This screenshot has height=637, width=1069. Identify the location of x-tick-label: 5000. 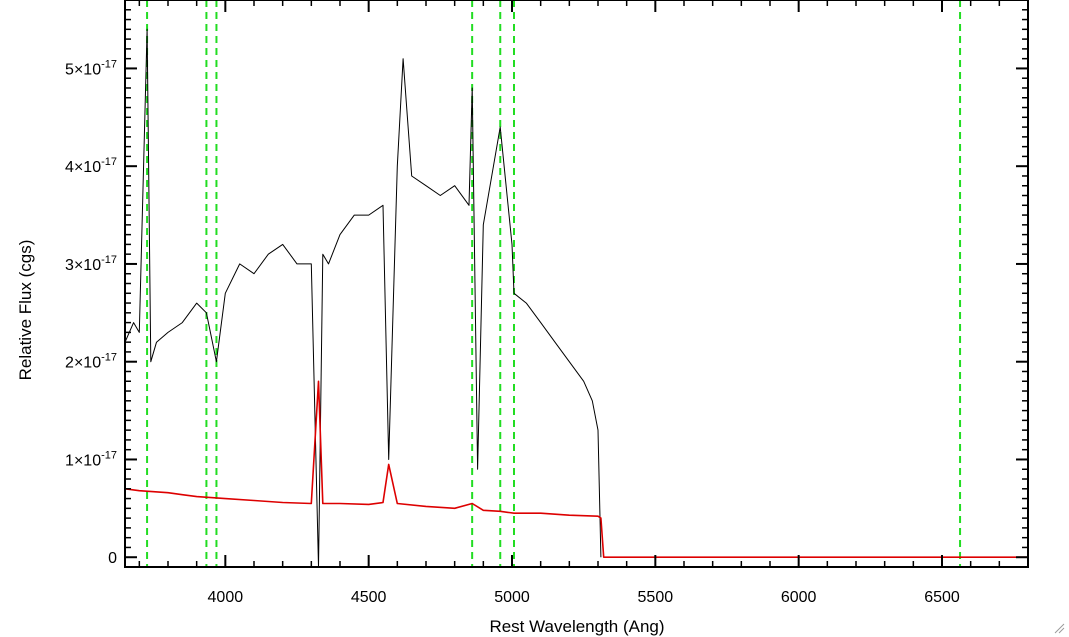
(512, 597).